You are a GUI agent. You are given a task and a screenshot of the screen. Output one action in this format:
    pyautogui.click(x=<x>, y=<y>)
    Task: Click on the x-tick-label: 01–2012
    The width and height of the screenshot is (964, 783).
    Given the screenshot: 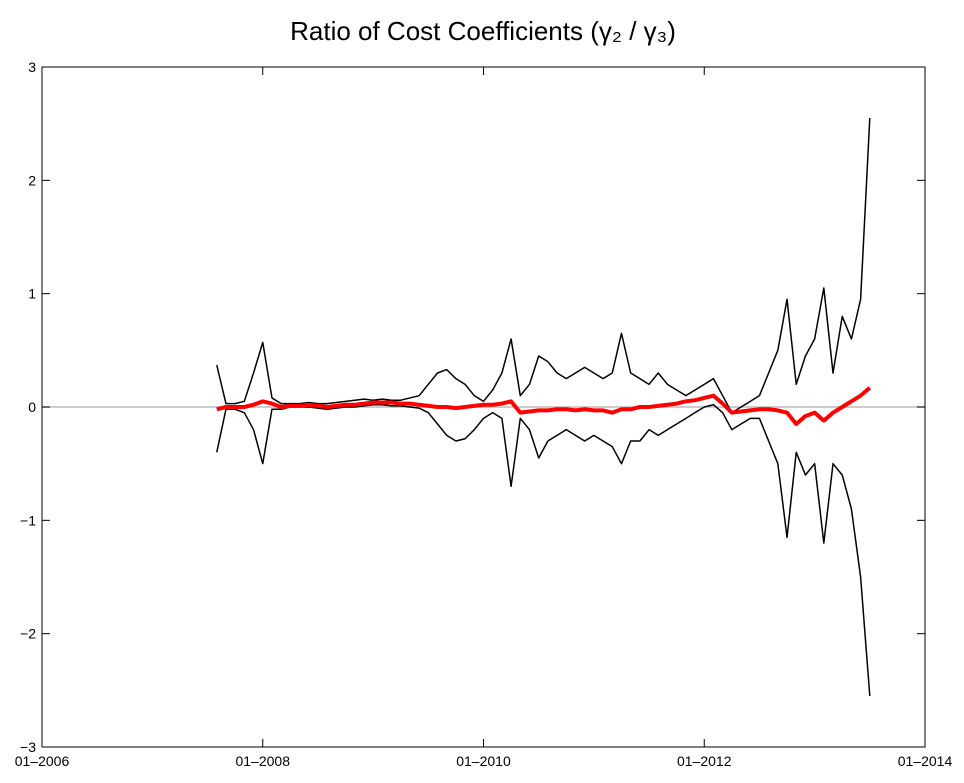 What is the action you would take?
    pyautogui.click(x=704, y=761)
    